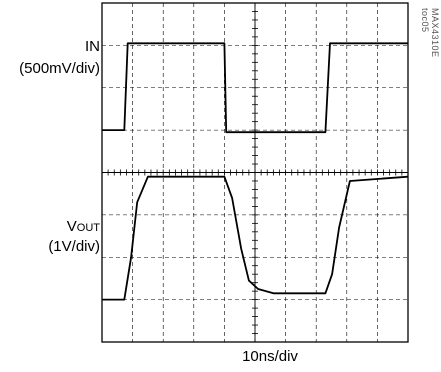  I want to click on vout-label-sub: OUT, so click(88, 228).